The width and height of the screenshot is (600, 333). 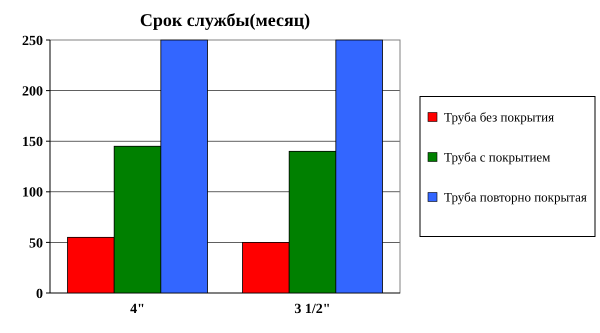 What do you see at coordinates (32, 142) in the screenshot?
I see `y-tick-label: 150` at bounding box center [32, 142].